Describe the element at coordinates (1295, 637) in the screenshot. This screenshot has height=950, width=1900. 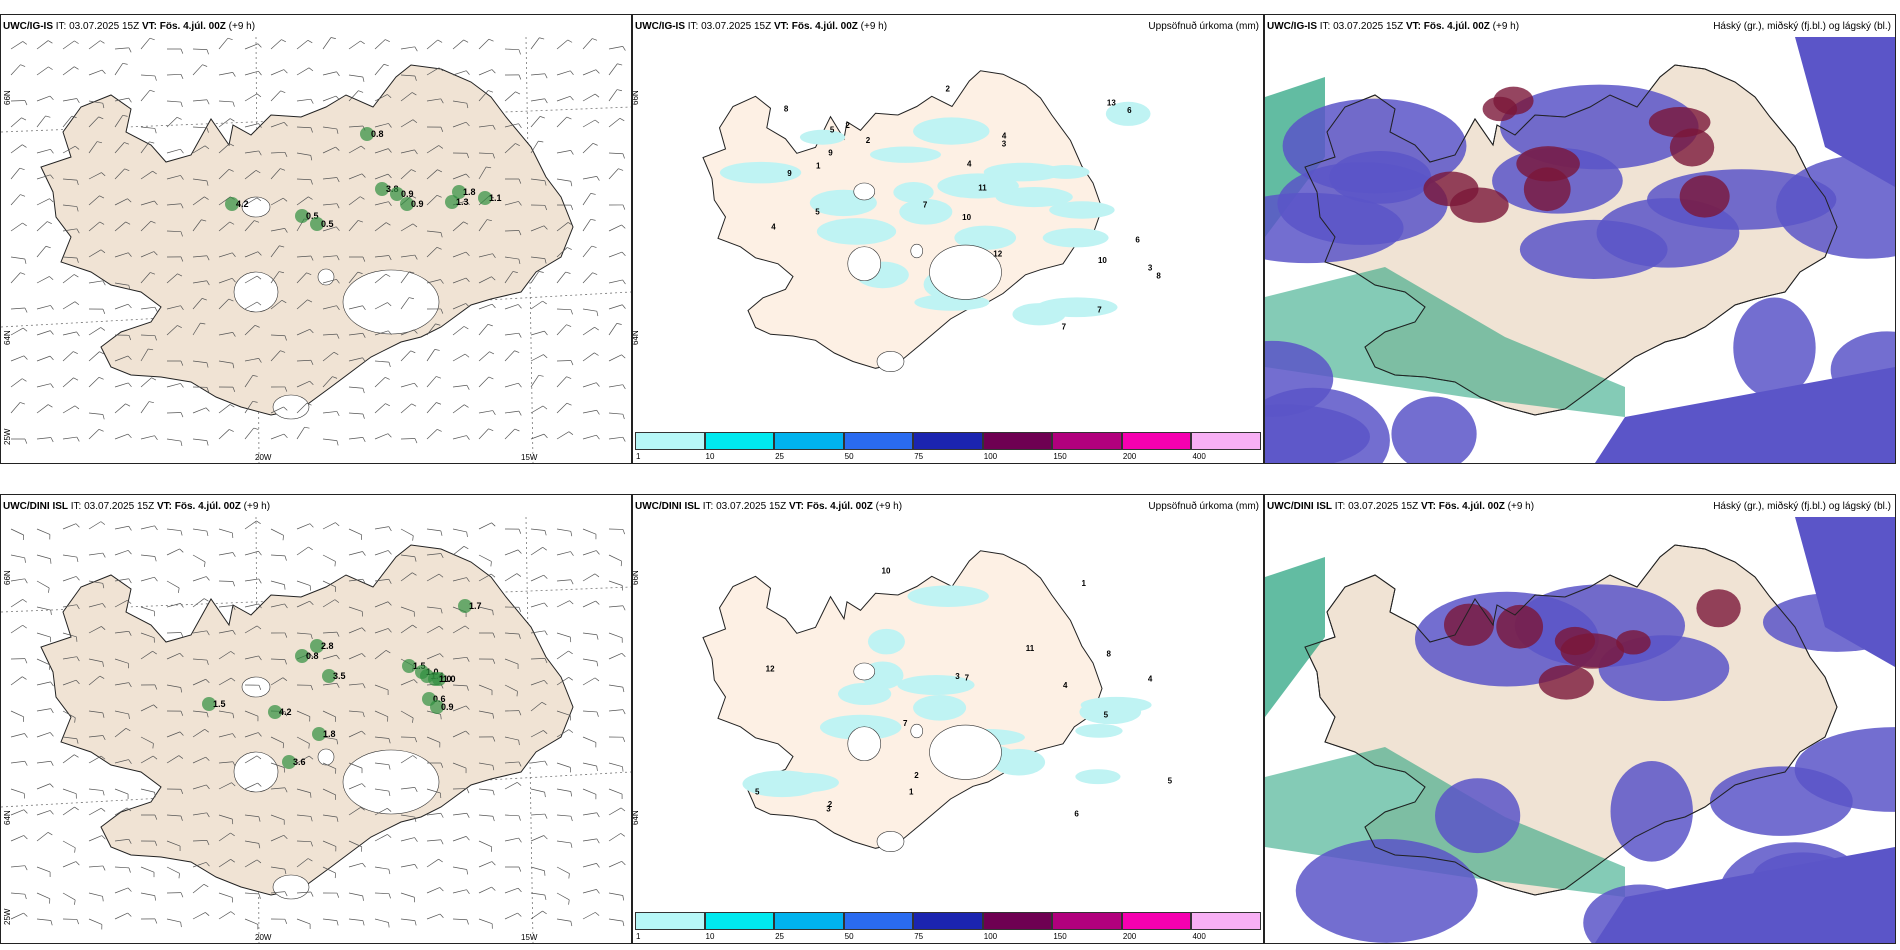
I see `low-cloud-area` at that location.